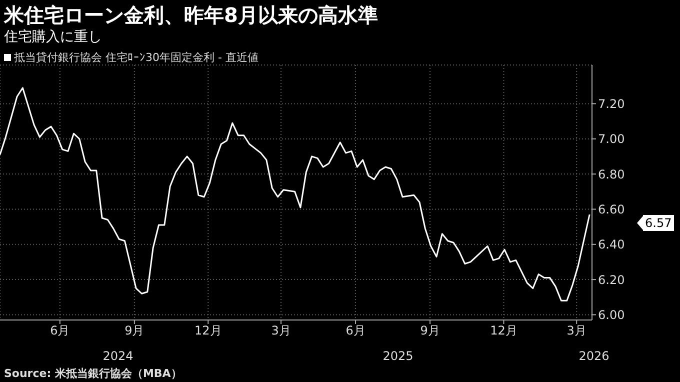 This screenshot has width=680, height=382. Describe the element at coordinates (594, 356) in the screenshot. I see `text: 2026` at that location.